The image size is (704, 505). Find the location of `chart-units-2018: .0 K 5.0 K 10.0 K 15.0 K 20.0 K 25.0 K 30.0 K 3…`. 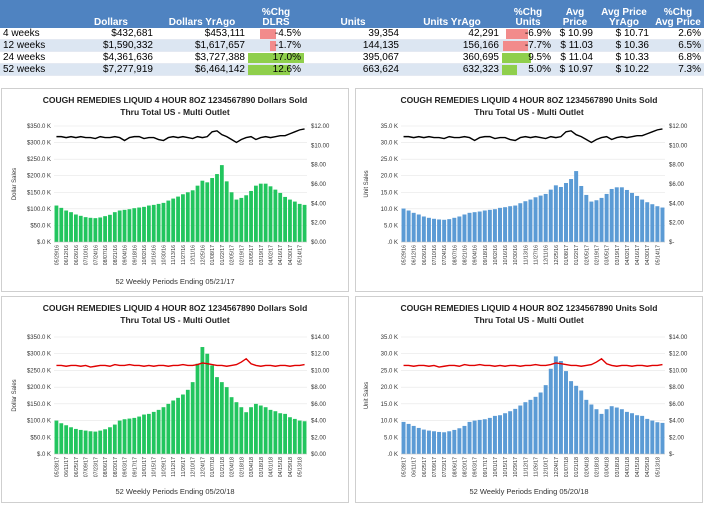

chart-units-2018: .0 K 5.0 K 10.0 K 15.0 K 20.0 K 25.0 K 30.0 K 3… is located at coordinates (526, 406).